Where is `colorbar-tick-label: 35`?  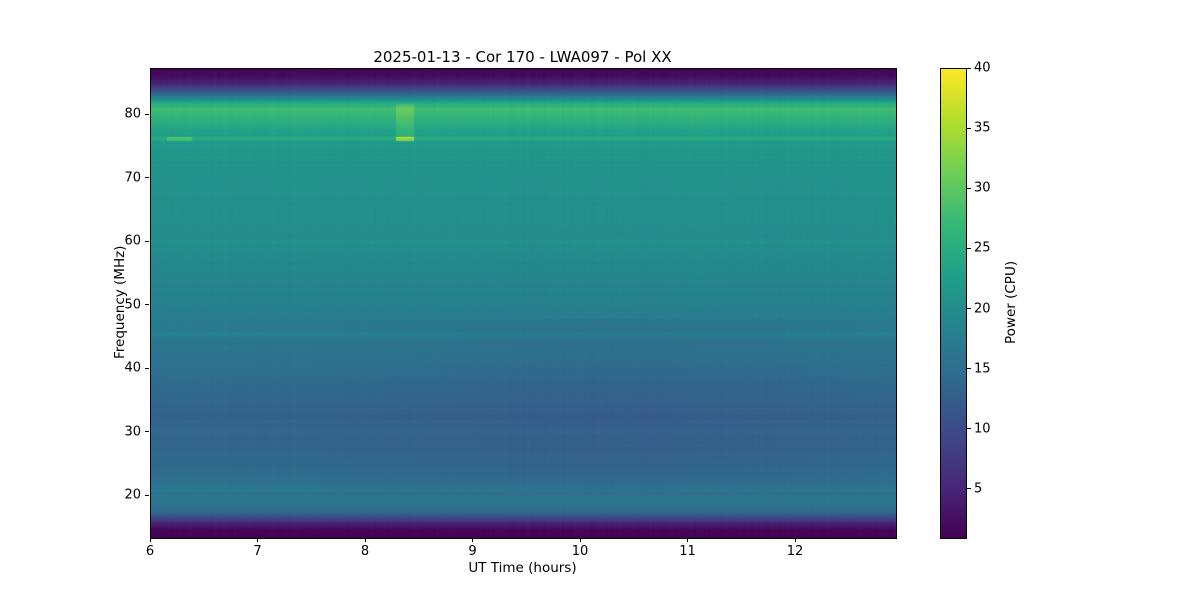
colorbar-tick-label: 35 is located at coordinates (982, 128).